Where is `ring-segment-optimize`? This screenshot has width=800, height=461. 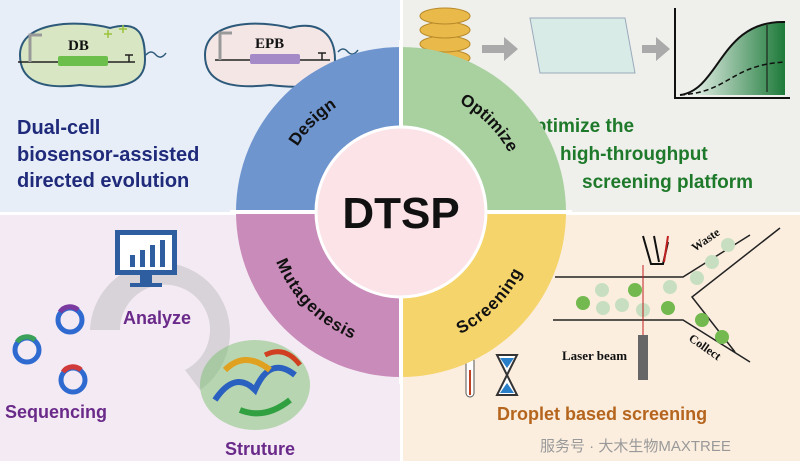
ring-segment-optimize is located at coordinates (483, 129).